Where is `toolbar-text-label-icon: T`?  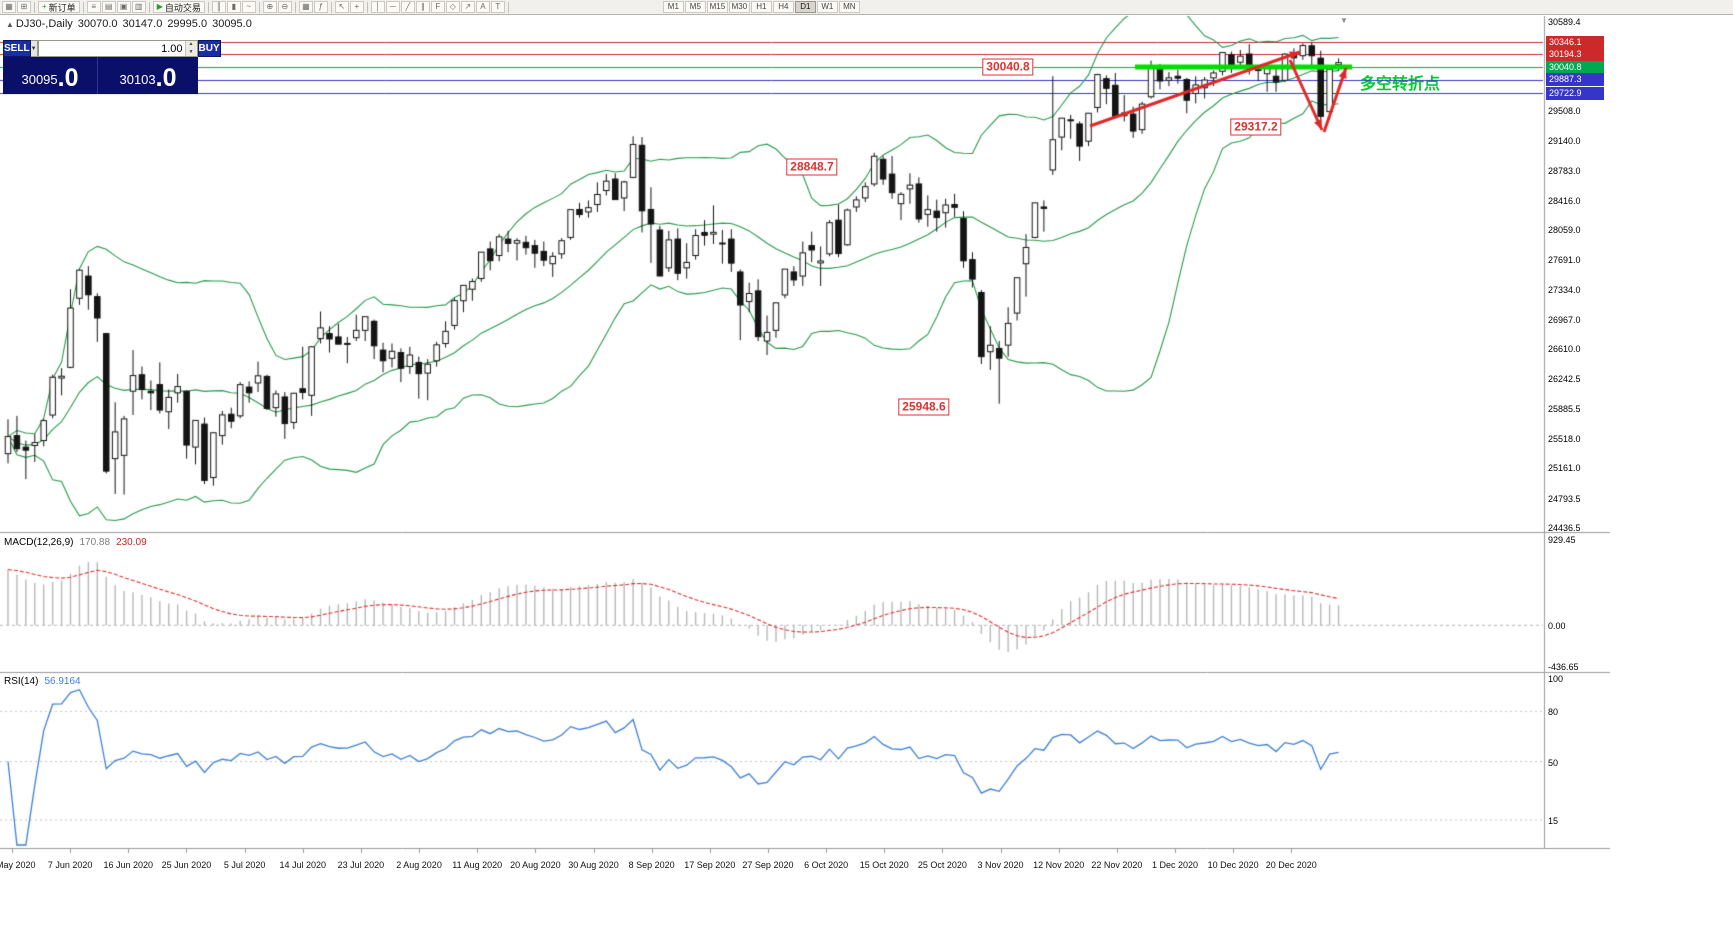 toolbar-text-label-icon: T is located at coordinates (497, 7).